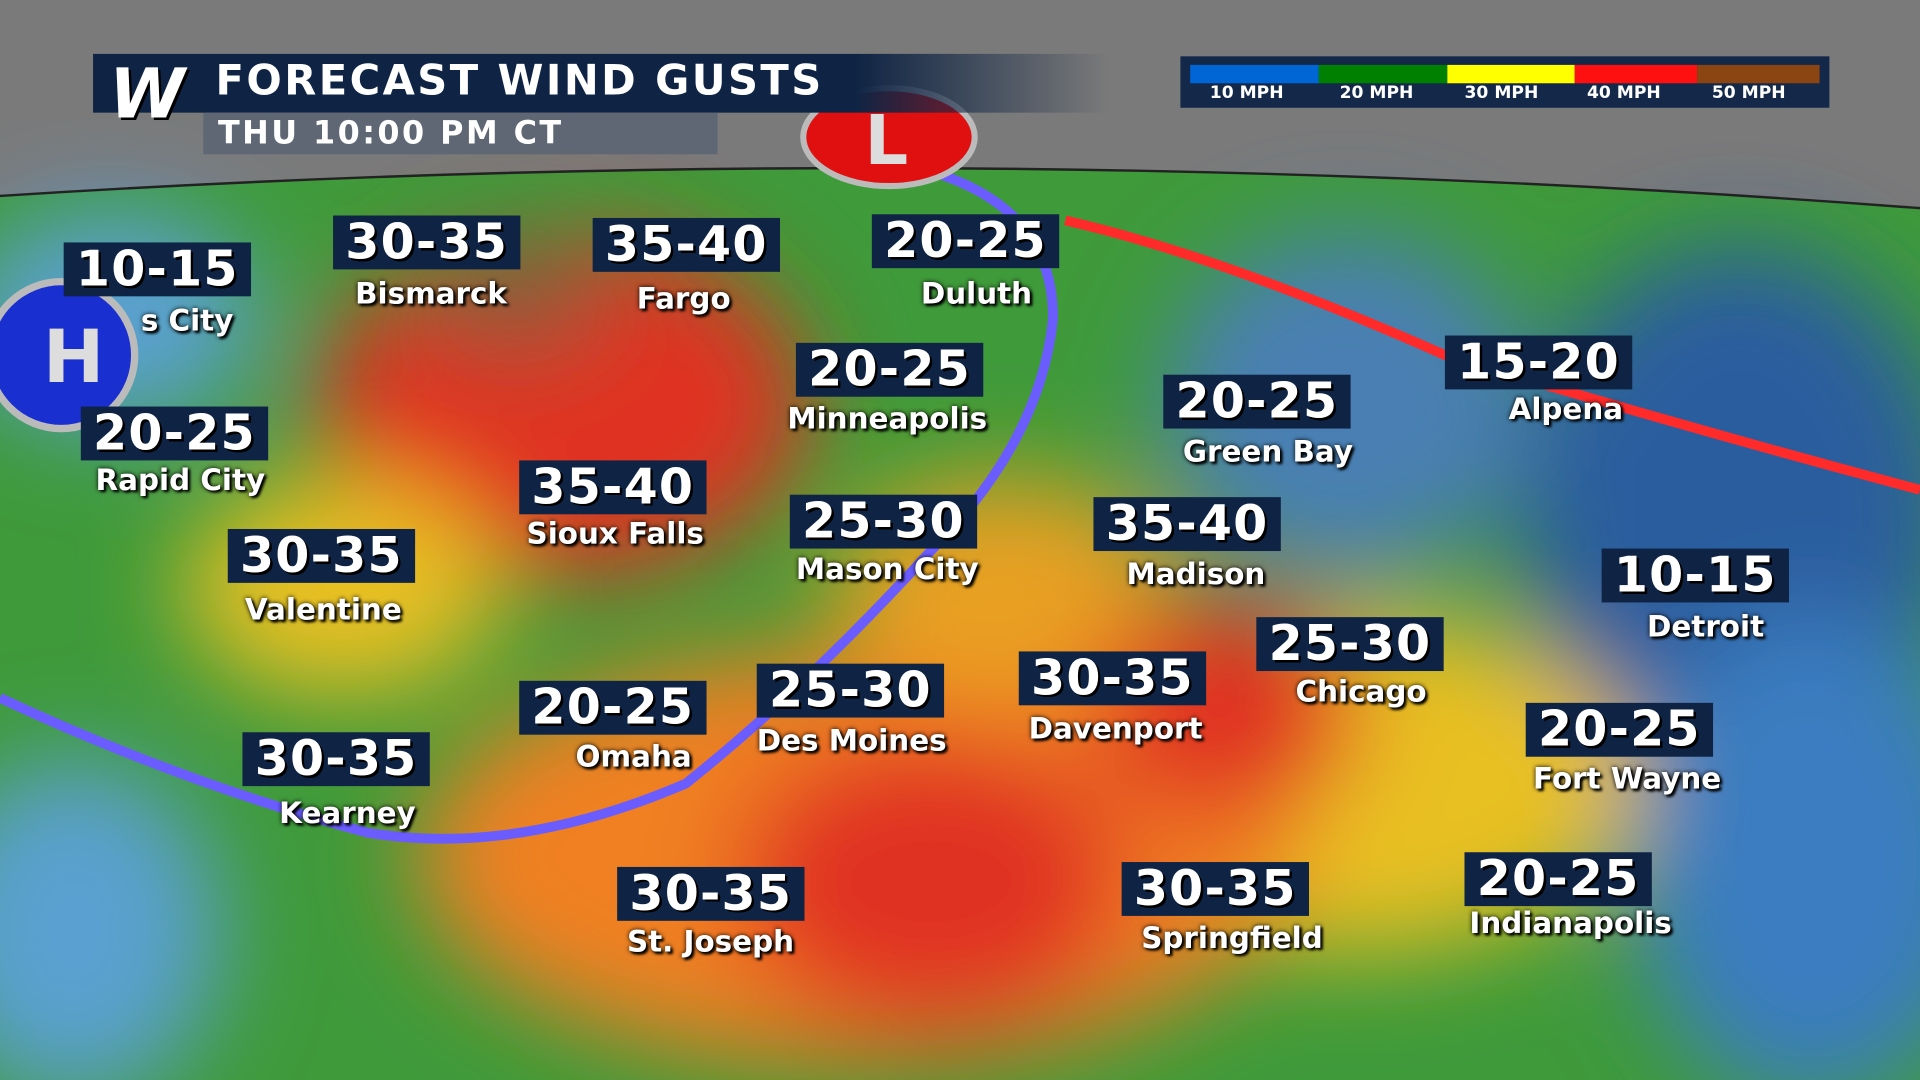 Image resolution: width=1920 pixels, height=1080 pixels. What do you see at coordinates (73, 357) in the screenshot?
I see `svg-text: H` at bounding box center [73, 357].